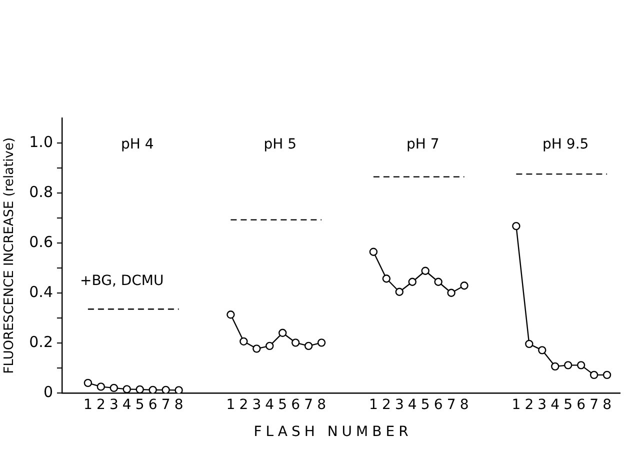 Image resolution: width=626 pixels, height=457 pixels. I want to click on y-axis-title: FLUORESCENCE INCREASE (relative), so click(10, 255).